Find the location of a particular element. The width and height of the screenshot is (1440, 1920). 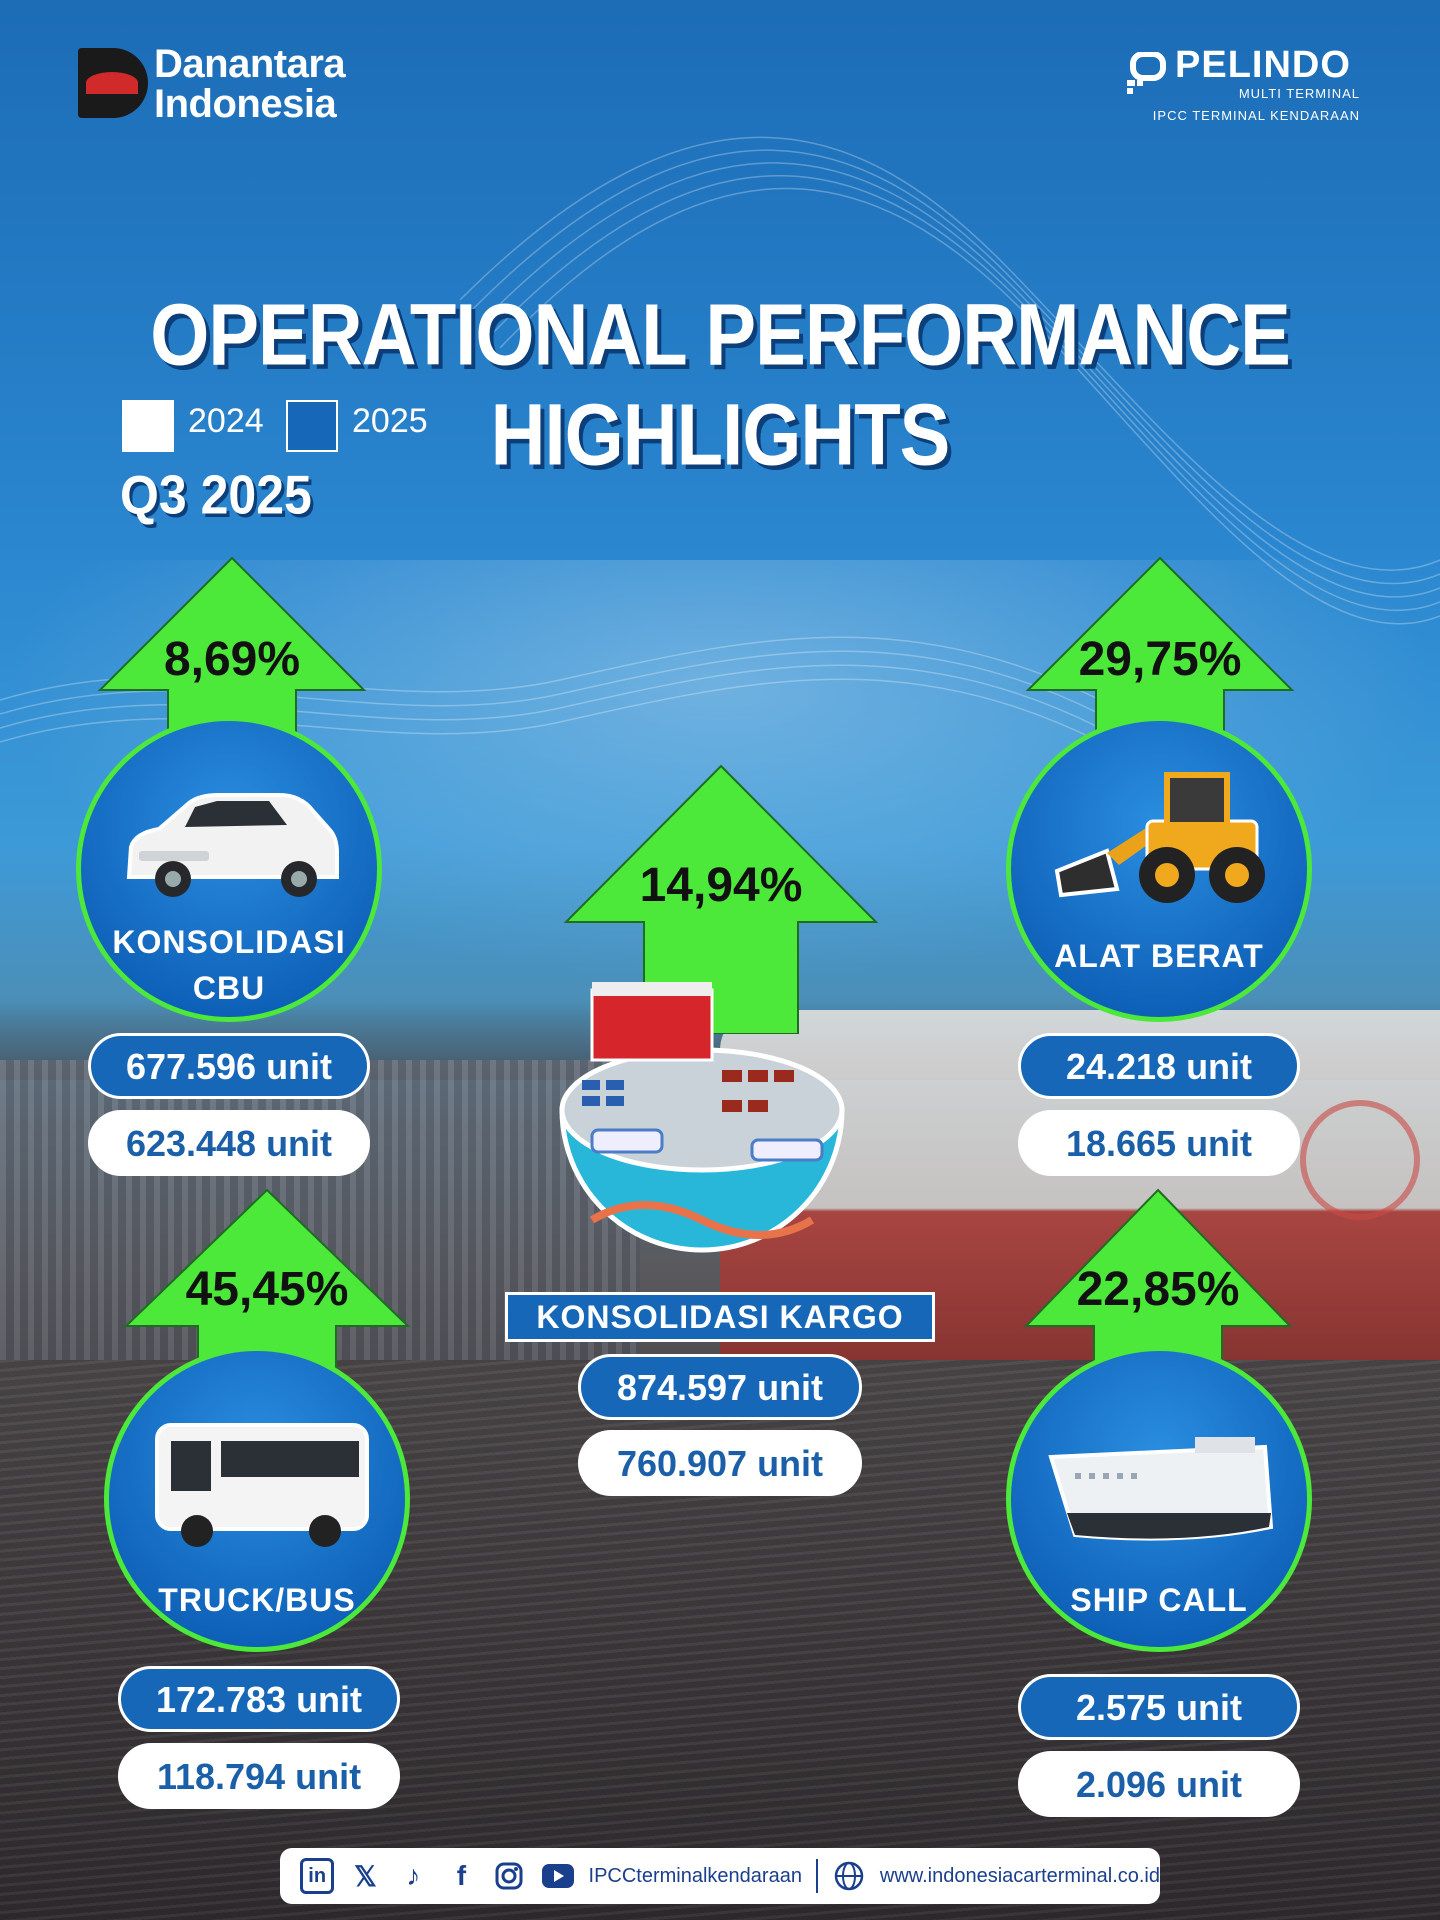

ship-logo-mark is located at coordinates (1360, 1160).